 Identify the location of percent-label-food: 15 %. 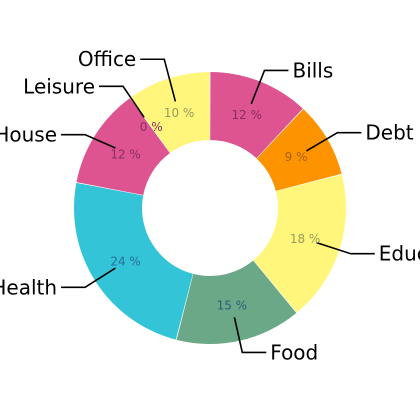
(232, 306).